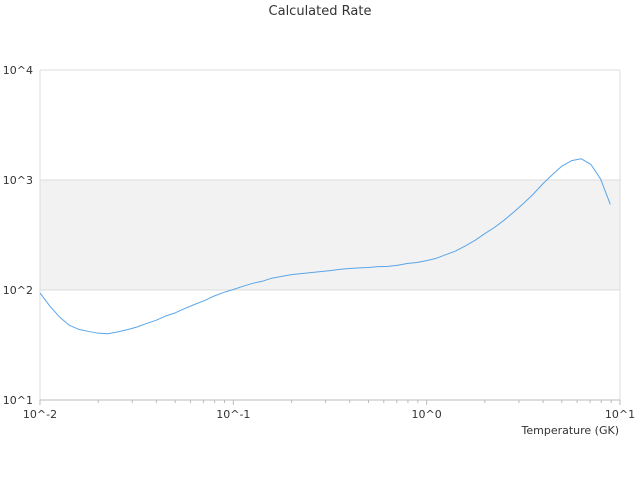 Image resolution: width=640 pixels, height=480 pixels. Describe the element at coordinates (18, 70) in the screenshot. I see `y-tick-label: 10^4` at that location.